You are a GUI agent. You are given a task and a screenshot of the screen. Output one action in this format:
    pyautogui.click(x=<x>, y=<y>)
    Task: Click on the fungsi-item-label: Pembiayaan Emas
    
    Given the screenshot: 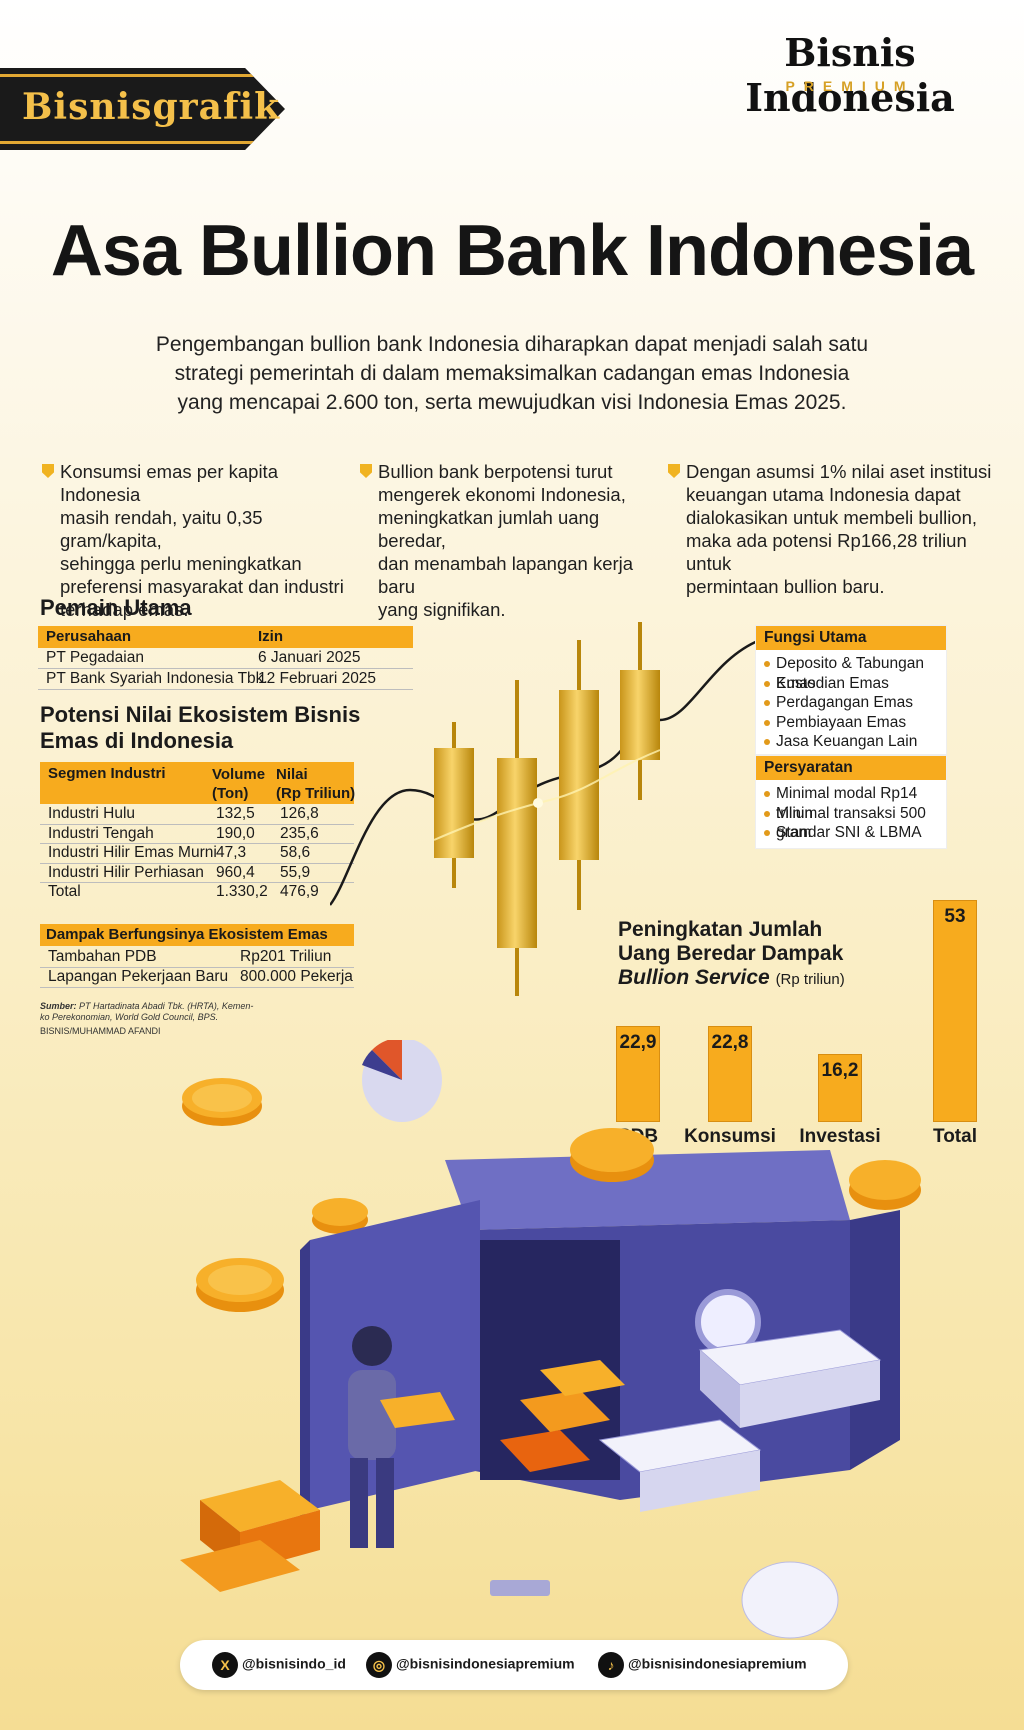 What is the action you would take?
    pyautogui.click(x=841, y=722)
    